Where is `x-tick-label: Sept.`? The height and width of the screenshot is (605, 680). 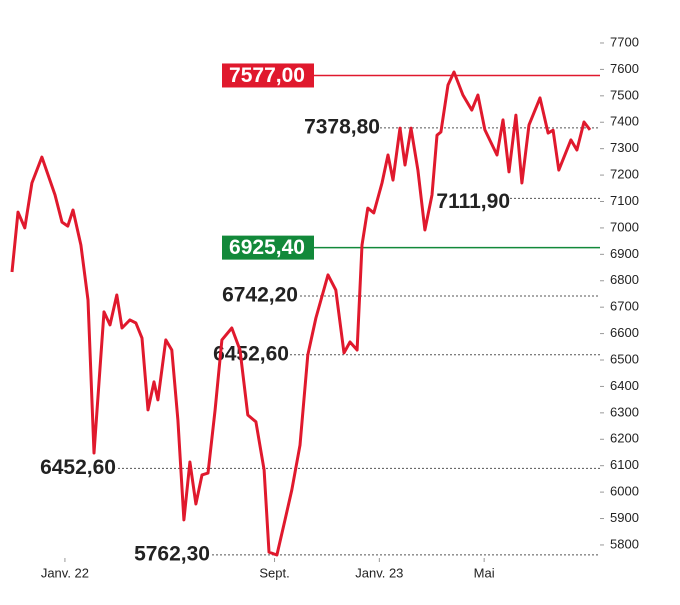
x-tick-label: Sept. is located at coordinates (274, 572).